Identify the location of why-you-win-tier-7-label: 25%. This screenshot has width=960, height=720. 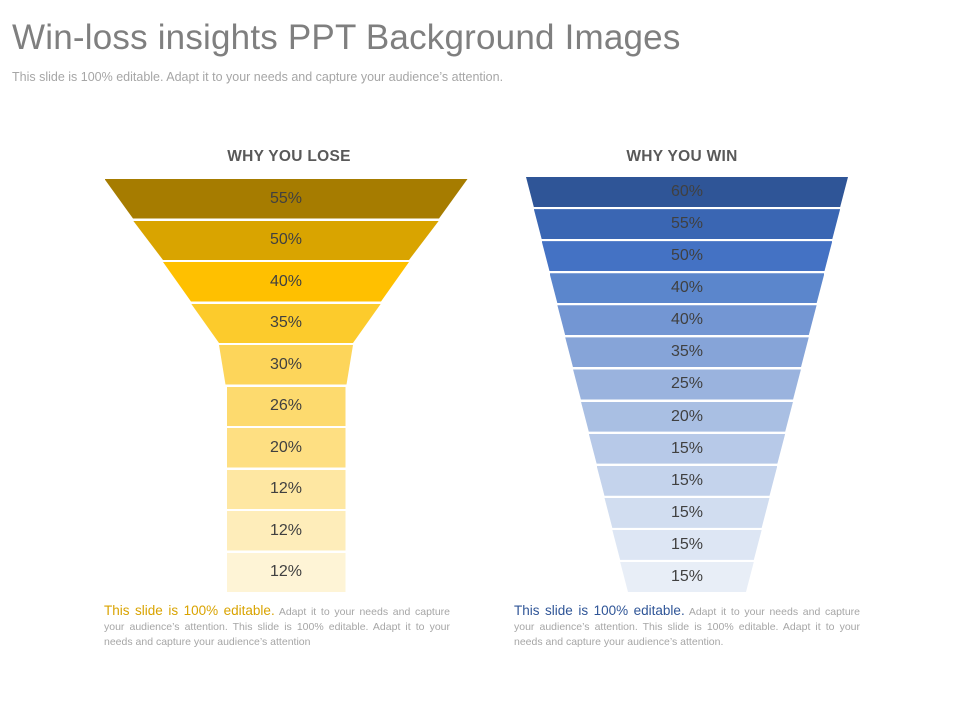
(686, 384).